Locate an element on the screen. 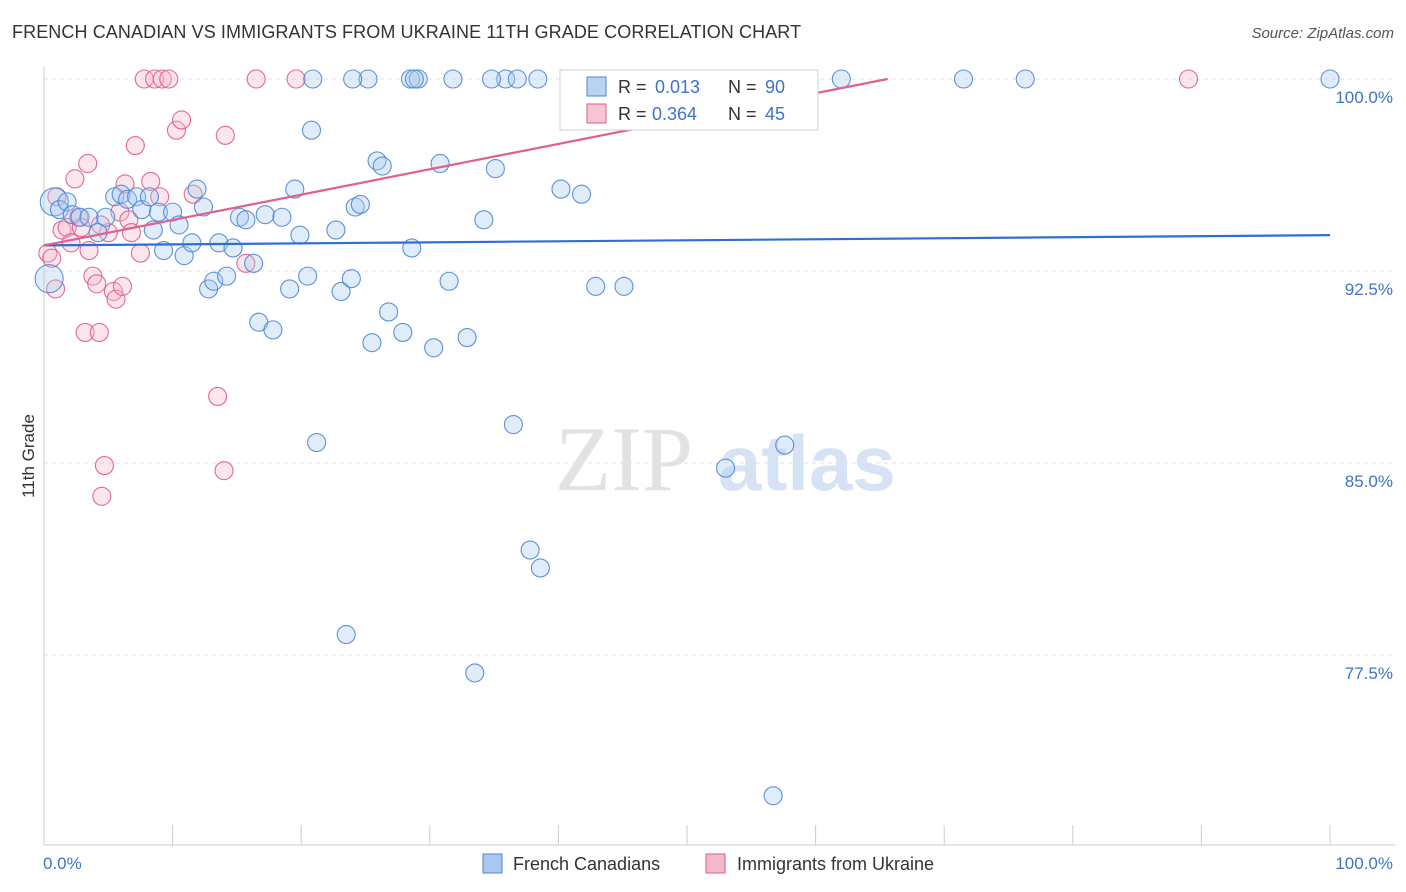  x-tick-label-min: 0.0% is located at coordinates (62, 863).